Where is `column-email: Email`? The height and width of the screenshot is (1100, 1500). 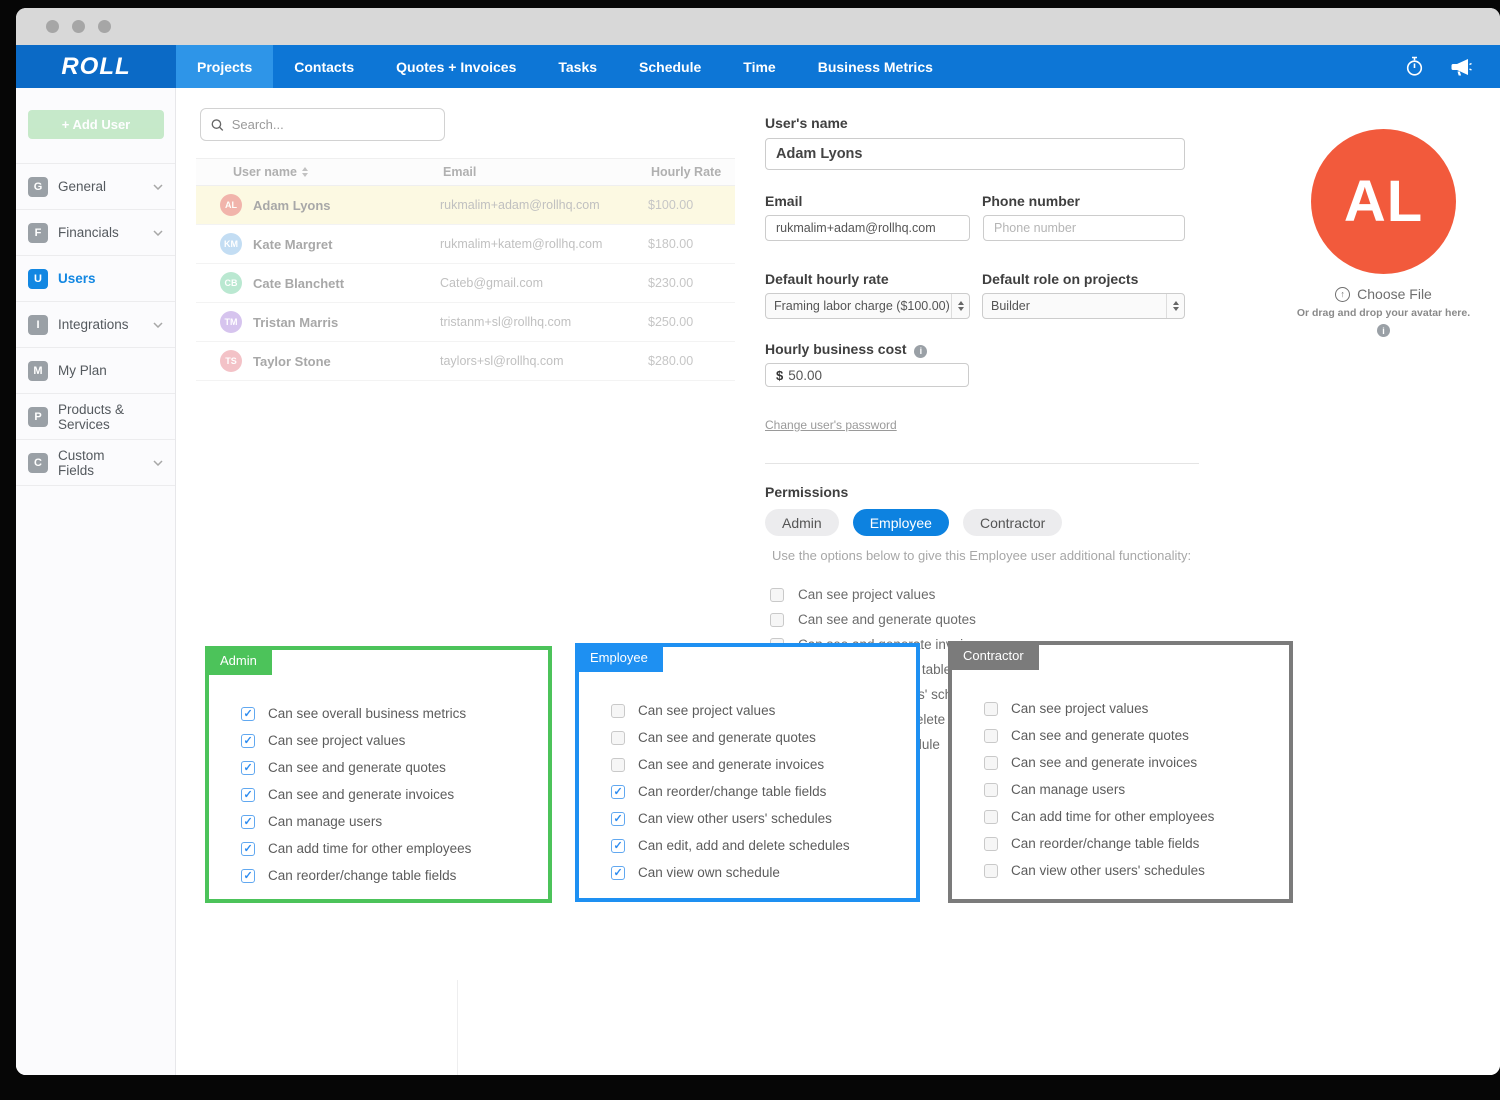 column-email: Email is located at coordinates (460, 172).